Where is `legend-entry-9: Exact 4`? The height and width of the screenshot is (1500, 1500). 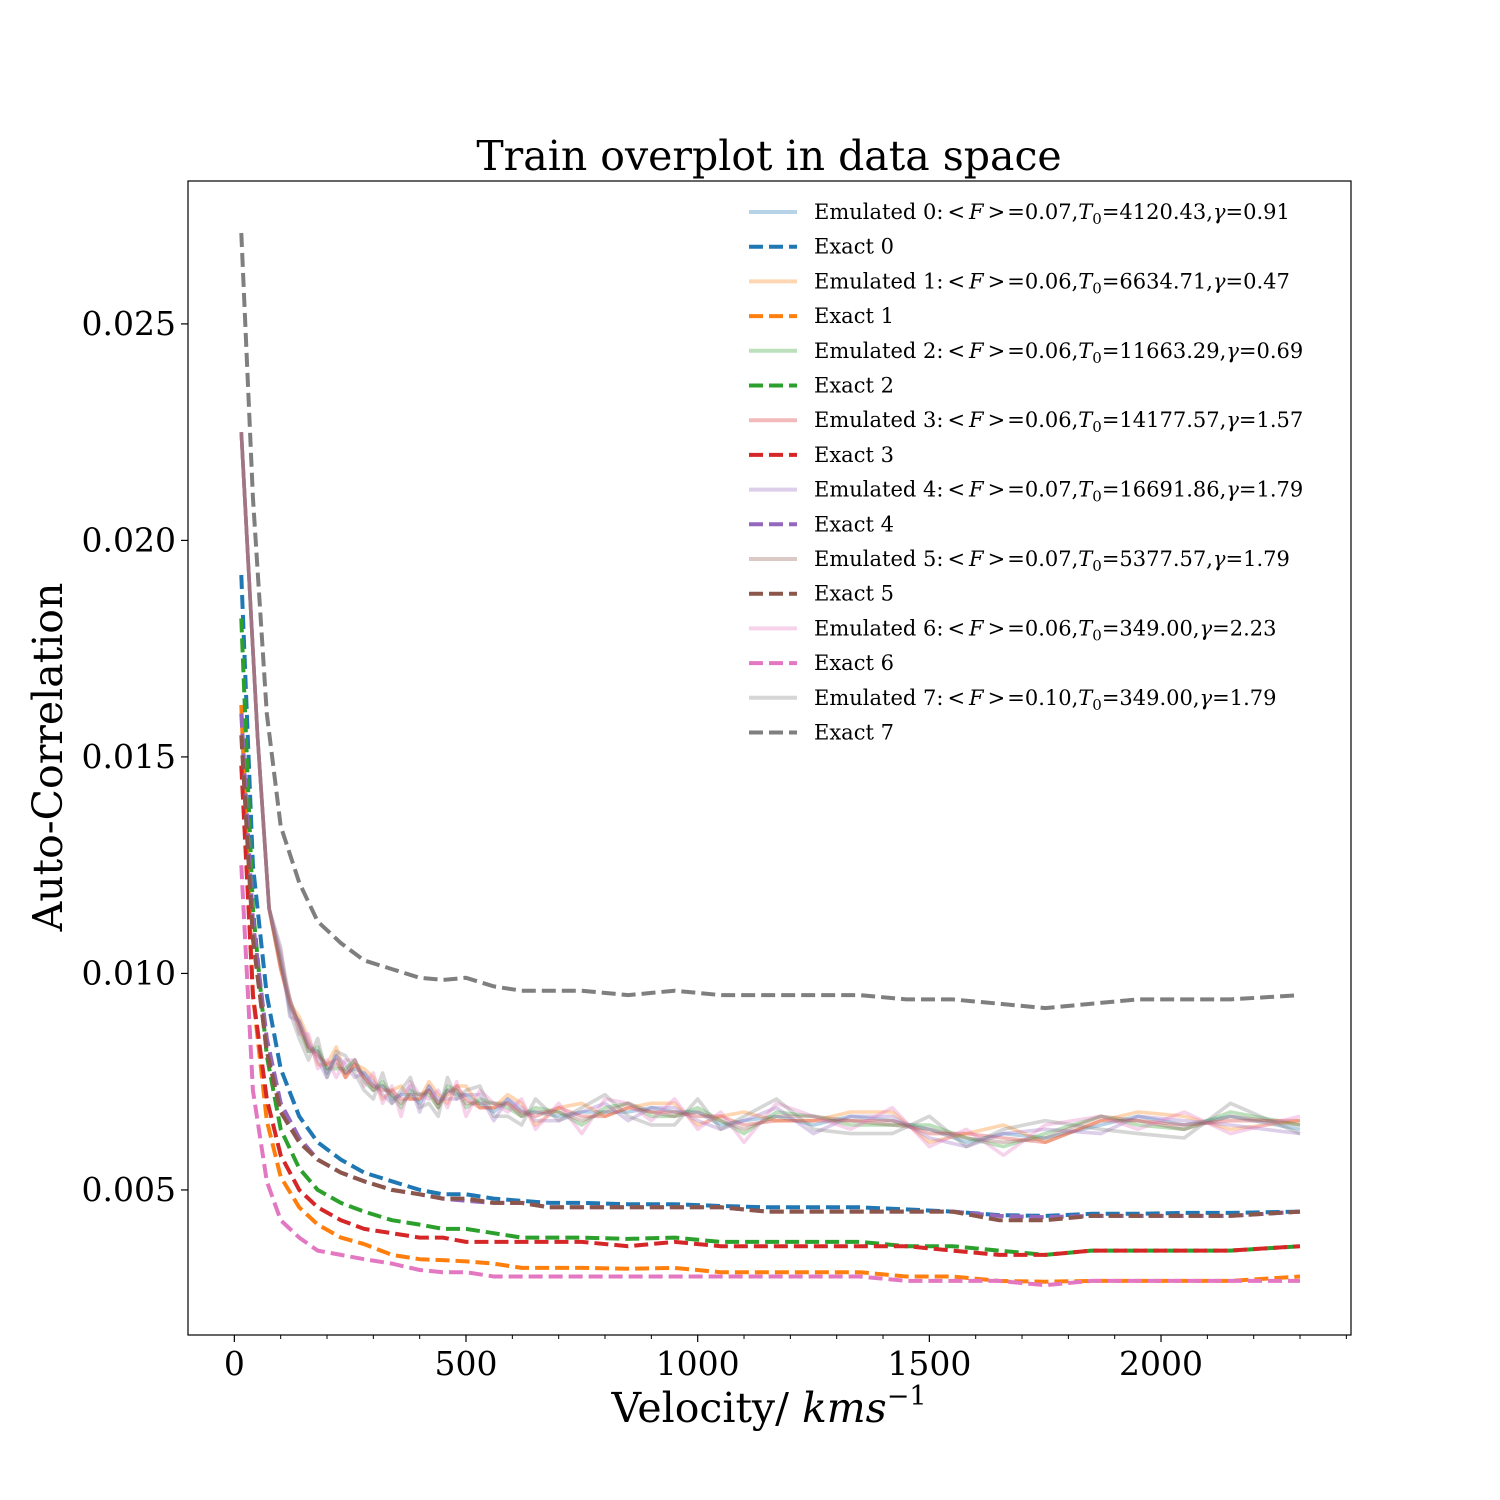
legend-entry-9: Exact 4 is located at coordinates (821, 524).